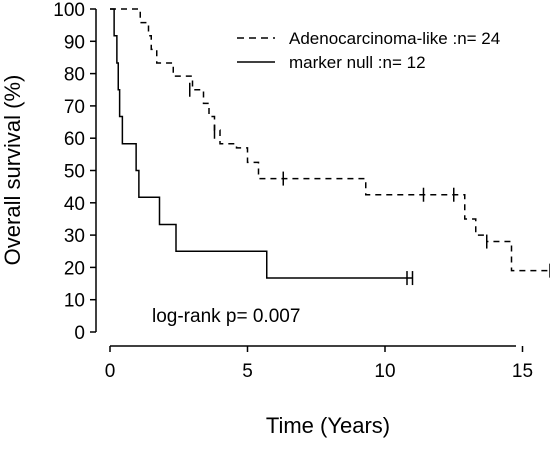 This screenshot has height=458, width=550. I want to click on legend-label-adenocarcinoma: Adenocarcinoma-like :n= 24, so click(394, 38).